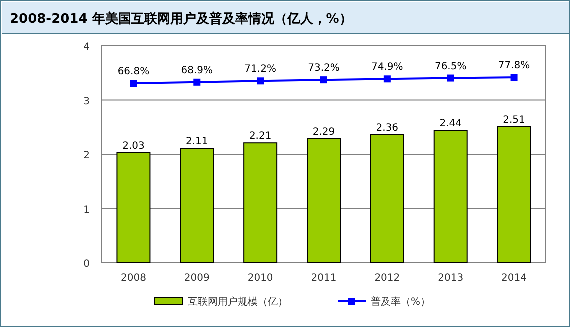 The image size is (571, 328). Describe the element at coordinates (387, 278) in the screenshot. I see `x-tick-label: 2012` at that location.